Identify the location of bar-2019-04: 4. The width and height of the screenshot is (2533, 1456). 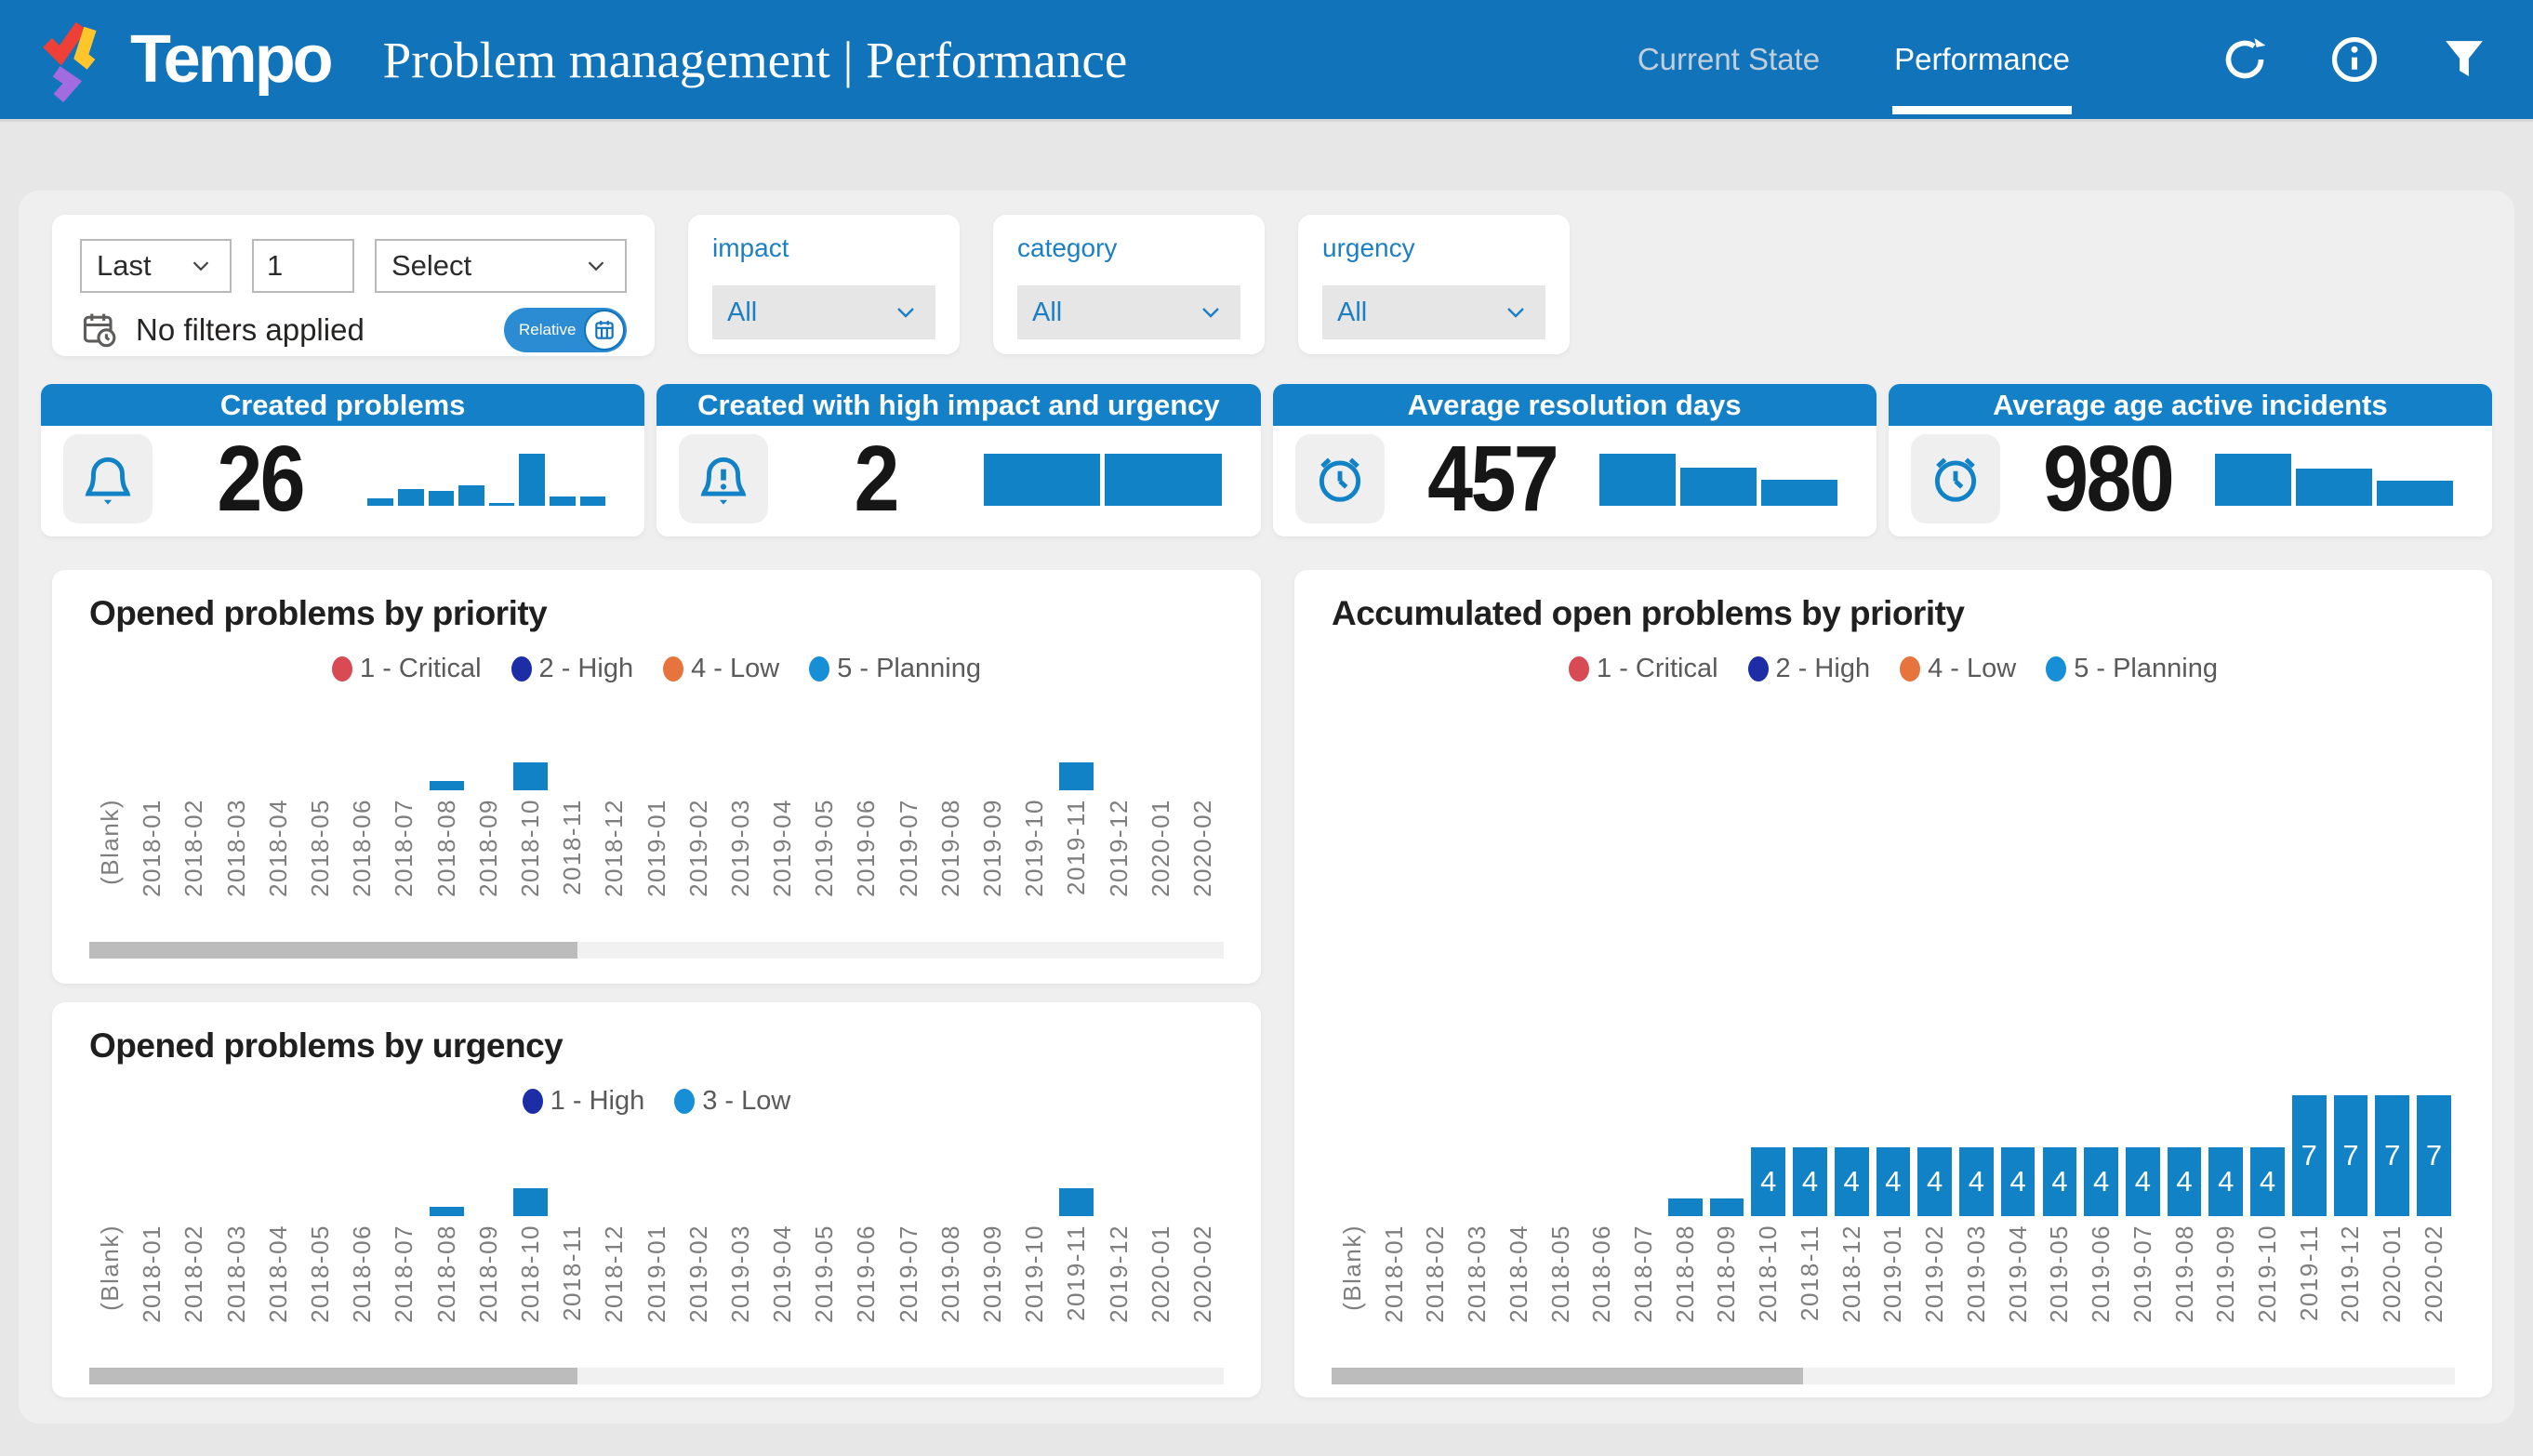
(2018, 1181).